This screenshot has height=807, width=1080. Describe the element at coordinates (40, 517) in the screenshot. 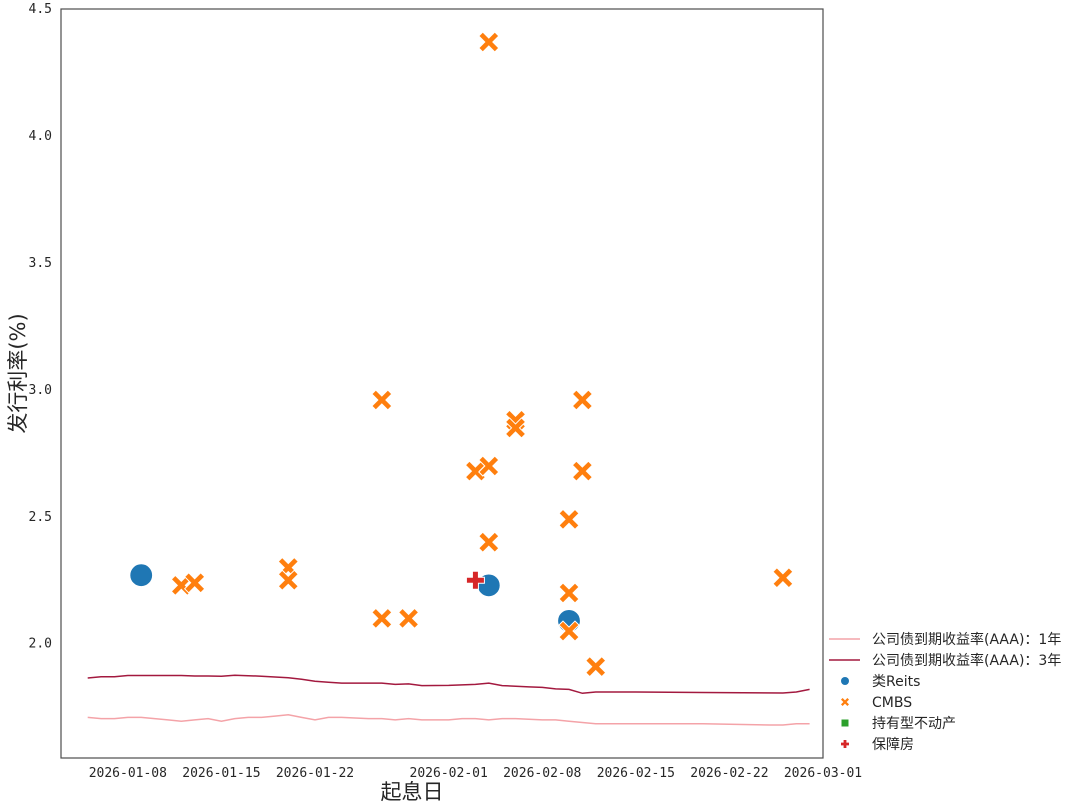

I see `y-tick-label: 2.5` at that location.